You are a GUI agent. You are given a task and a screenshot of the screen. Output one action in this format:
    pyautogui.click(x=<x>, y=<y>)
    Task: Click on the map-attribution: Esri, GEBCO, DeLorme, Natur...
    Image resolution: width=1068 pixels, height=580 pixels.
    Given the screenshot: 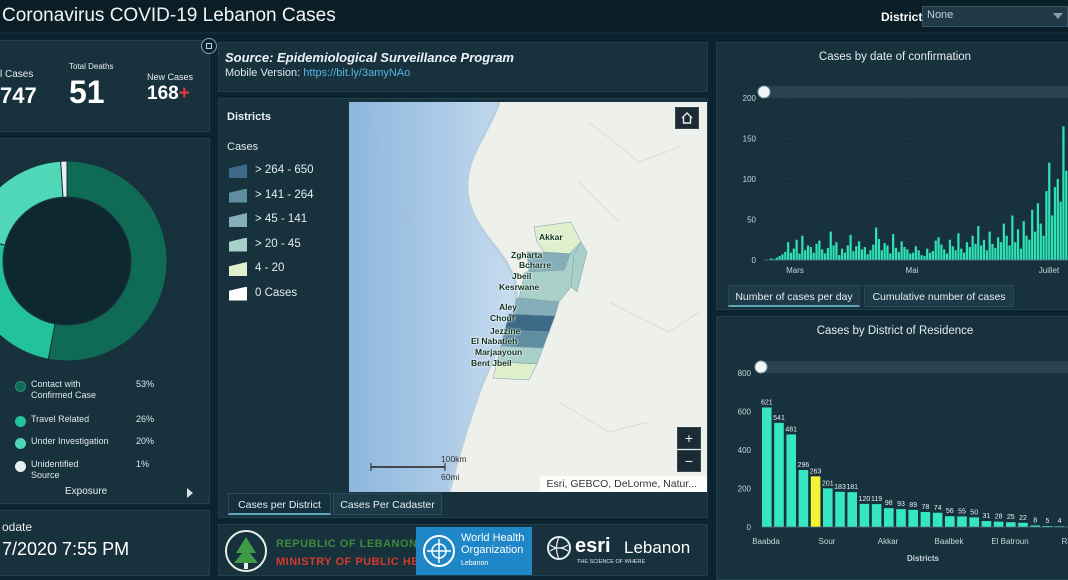 What is the action you would take?
    pyautogui.click(x=623, y=484)
    